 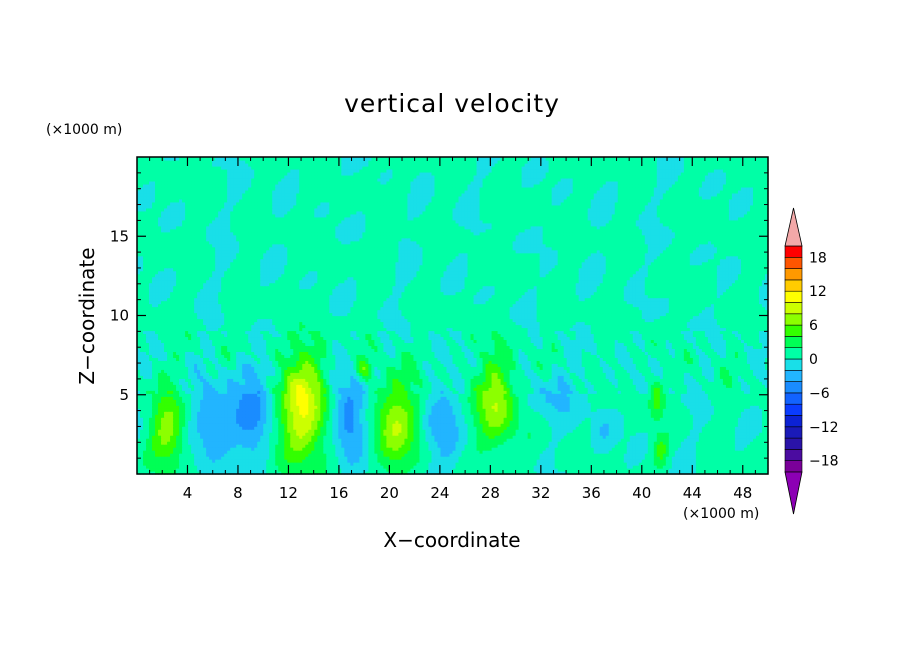 I want to click on chart-title: vertical velocity, so click(x=452, y=103).